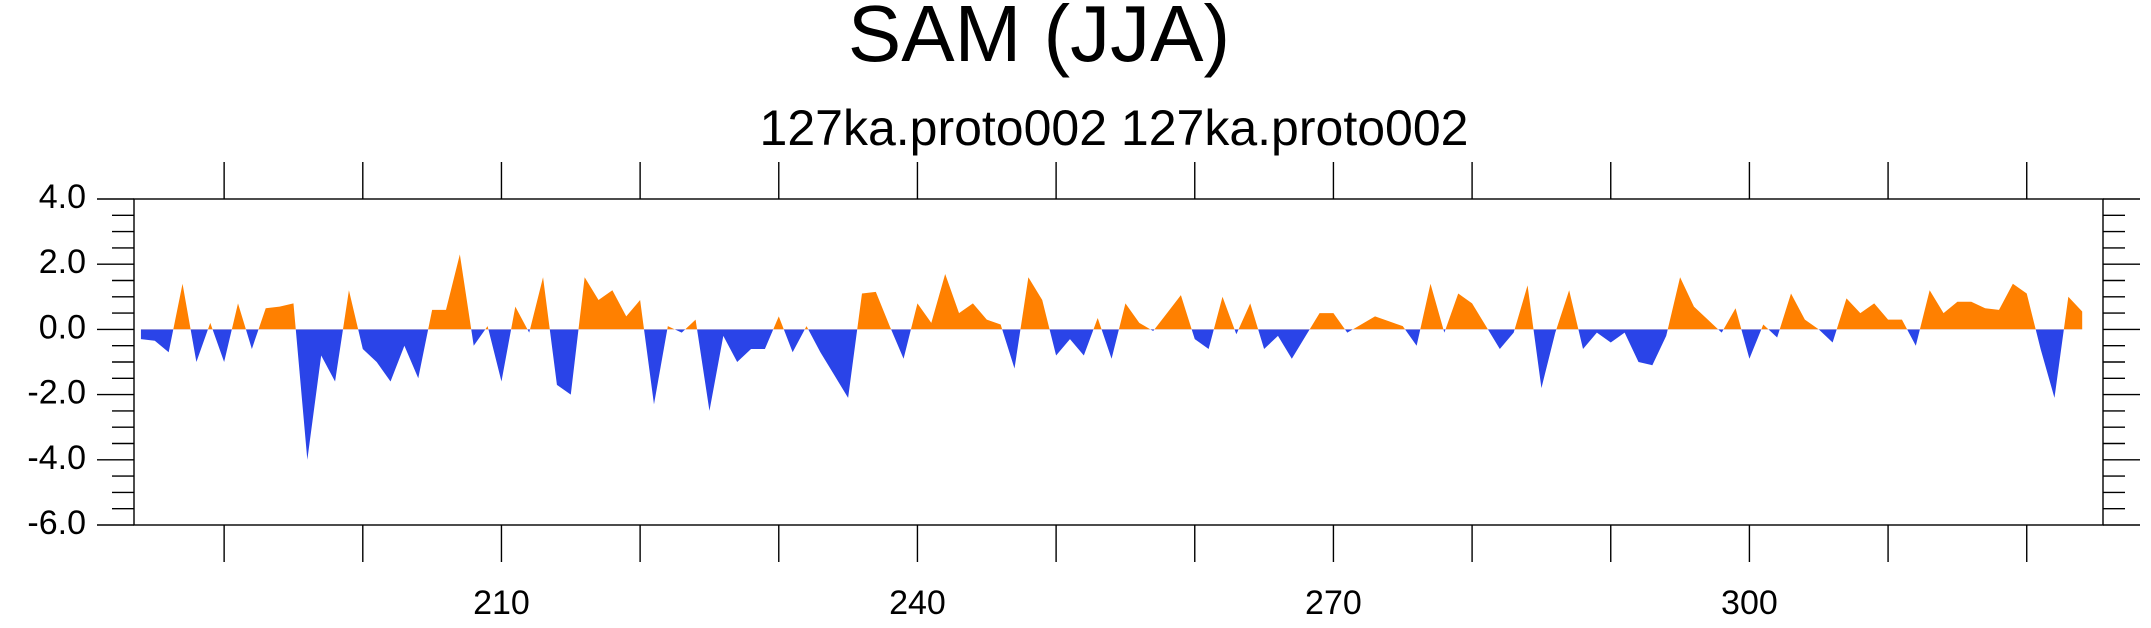  Describe the element at coordinates (62, 262) in the screenshot. I see `y-tick-label: 2.0` at that location.